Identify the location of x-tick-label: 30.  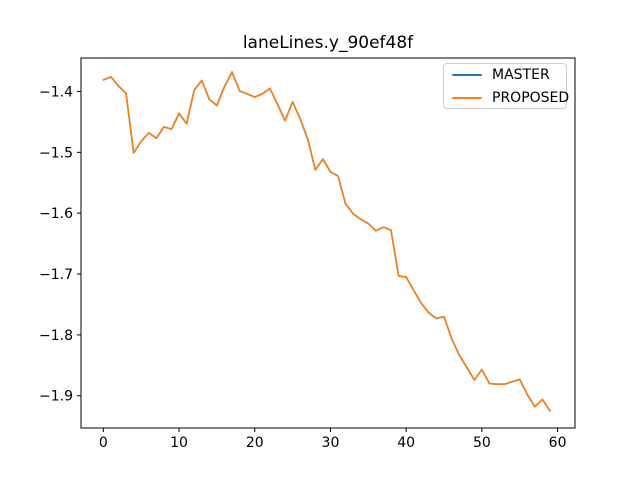
(331, 443).